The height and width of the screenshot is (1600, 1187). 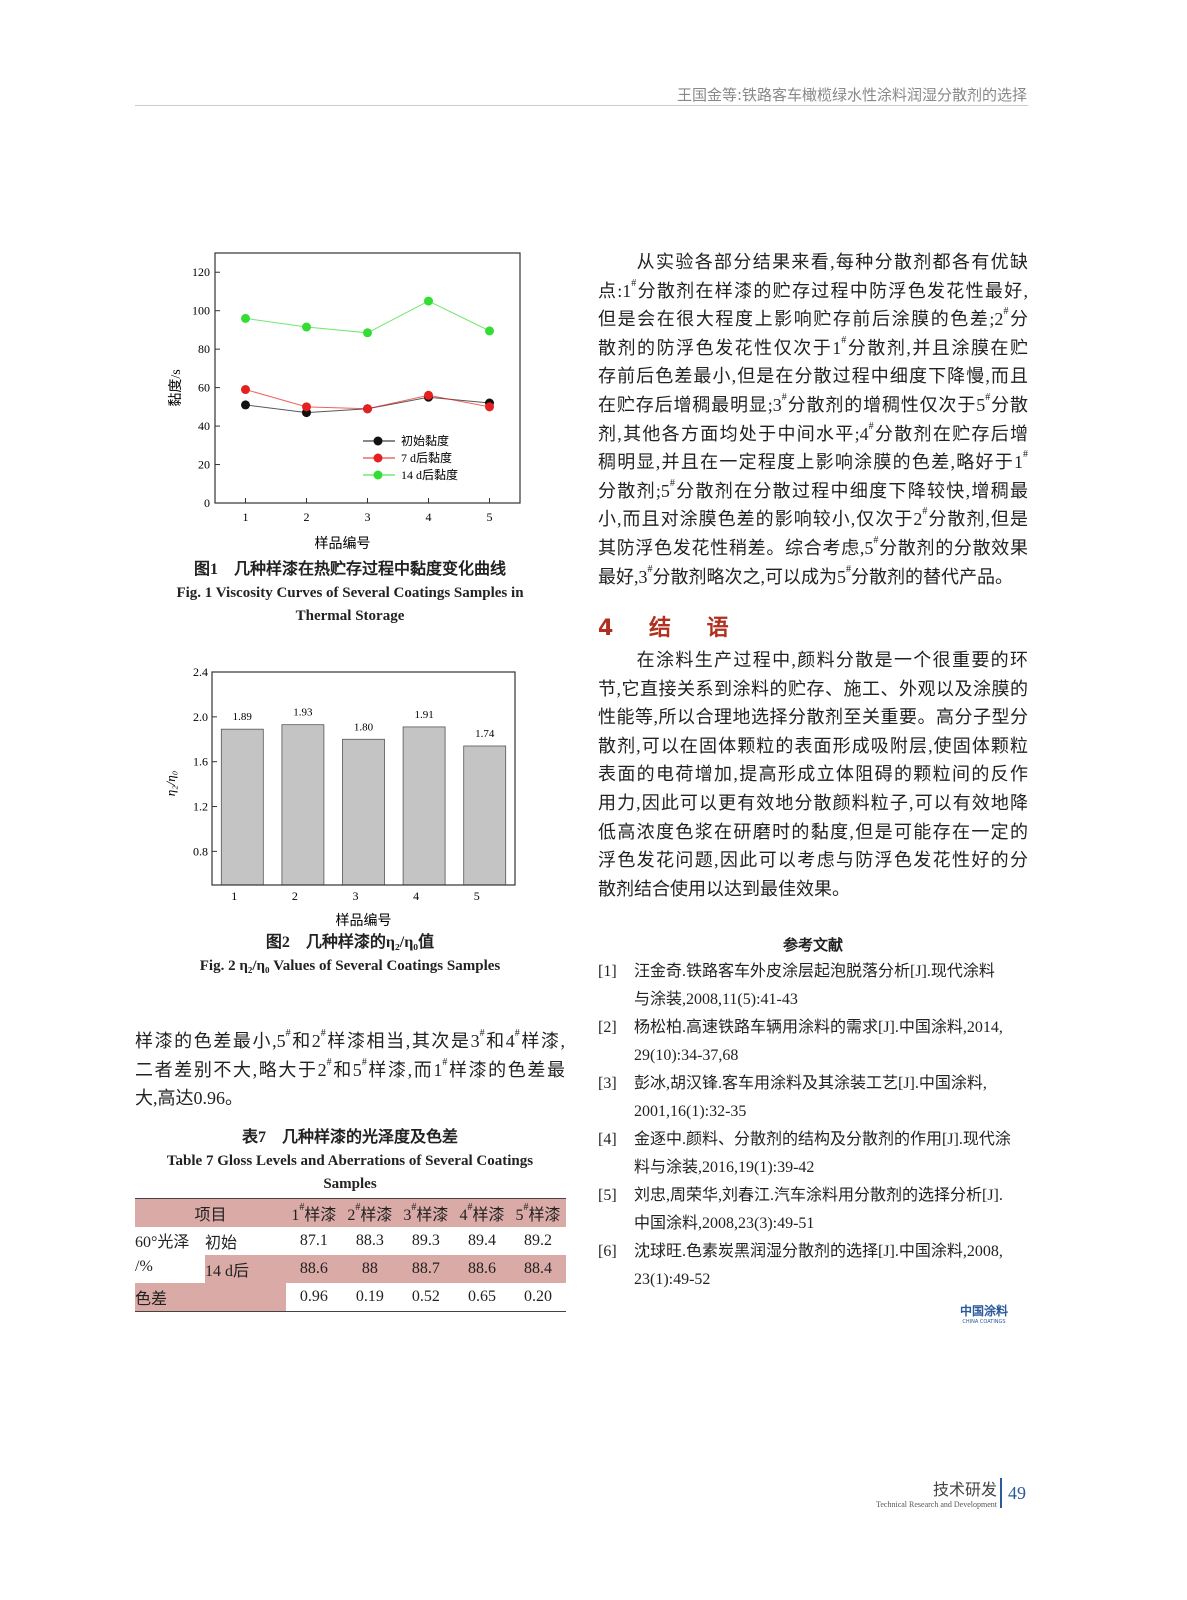 What do you see at coordinates (200, 851) in the screenshot?
I see `y-tick-label: 0.8` at bounding box center [200, 851].